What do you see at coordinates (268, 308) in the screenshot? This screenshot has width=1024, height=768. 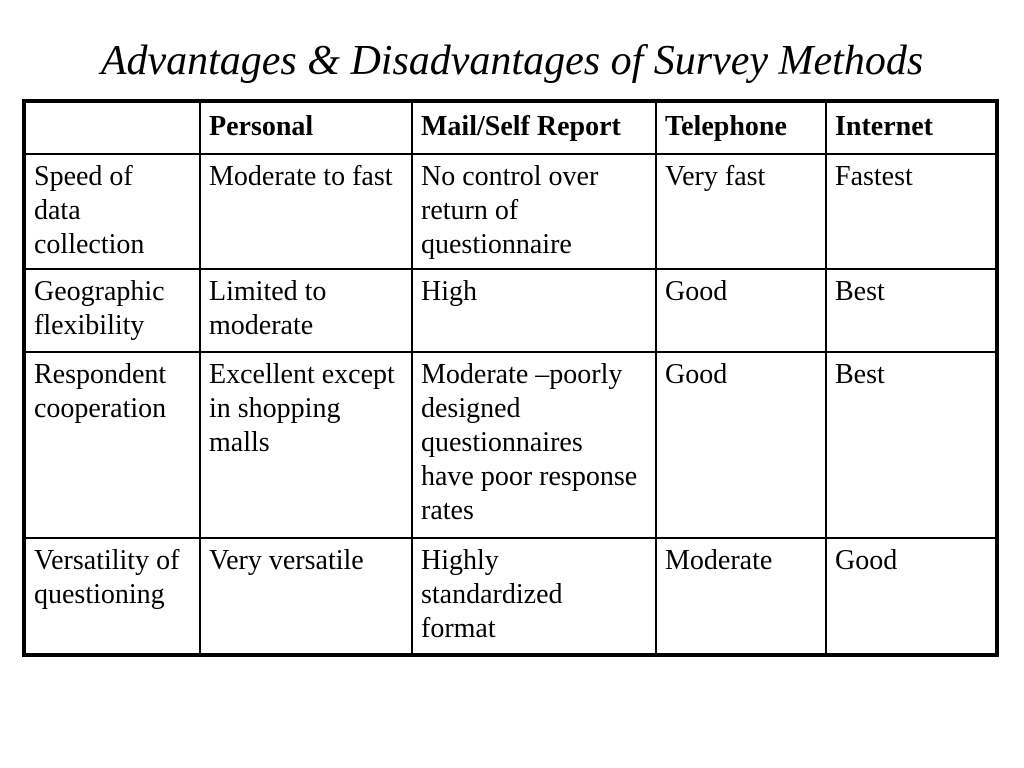 I see `cell-text: Limited to moderate` at bounding box center [268, 308].